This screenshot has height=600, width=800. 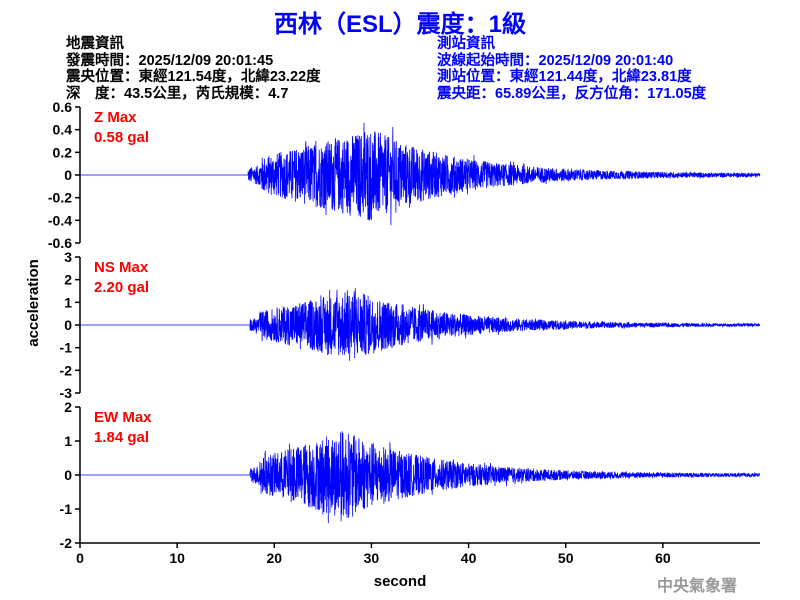 What do you see at coordinates (170, 60) in the screenshot?
I see `origin-time: 發震時間：2025/12/09 20:01:45` at bounding box center [170, 60].